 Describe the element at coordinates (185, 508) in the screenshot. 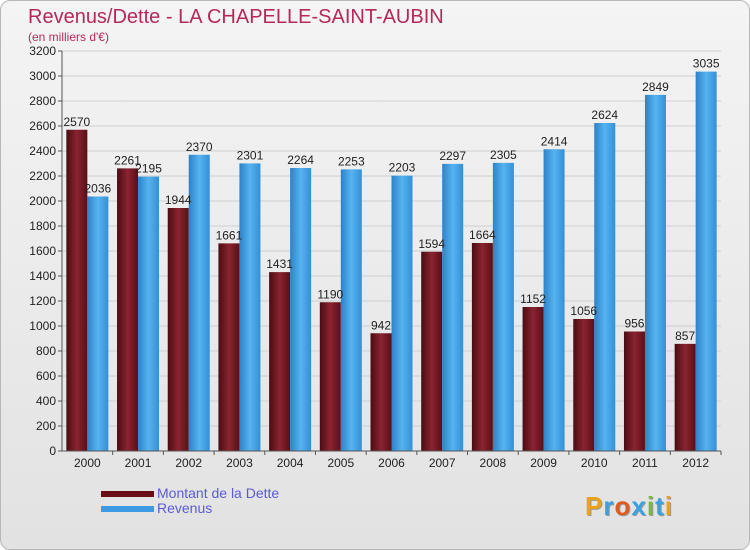

I see `legend-label-revenus: Revenus` at that location.